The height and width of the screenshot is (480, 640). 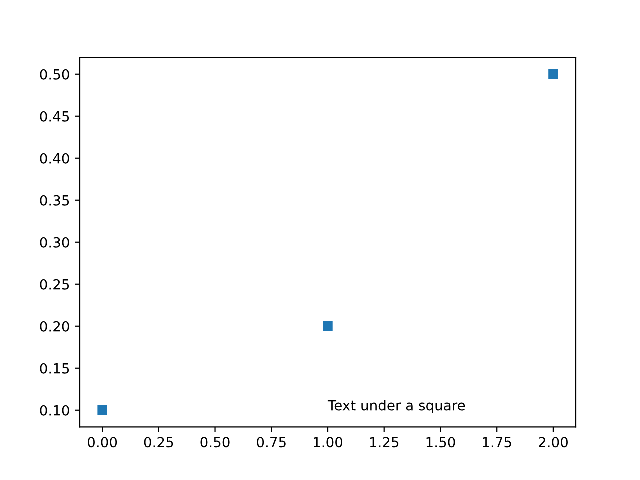 I want to click on y-tick-label: 0.15, so click(x=55, y=368).